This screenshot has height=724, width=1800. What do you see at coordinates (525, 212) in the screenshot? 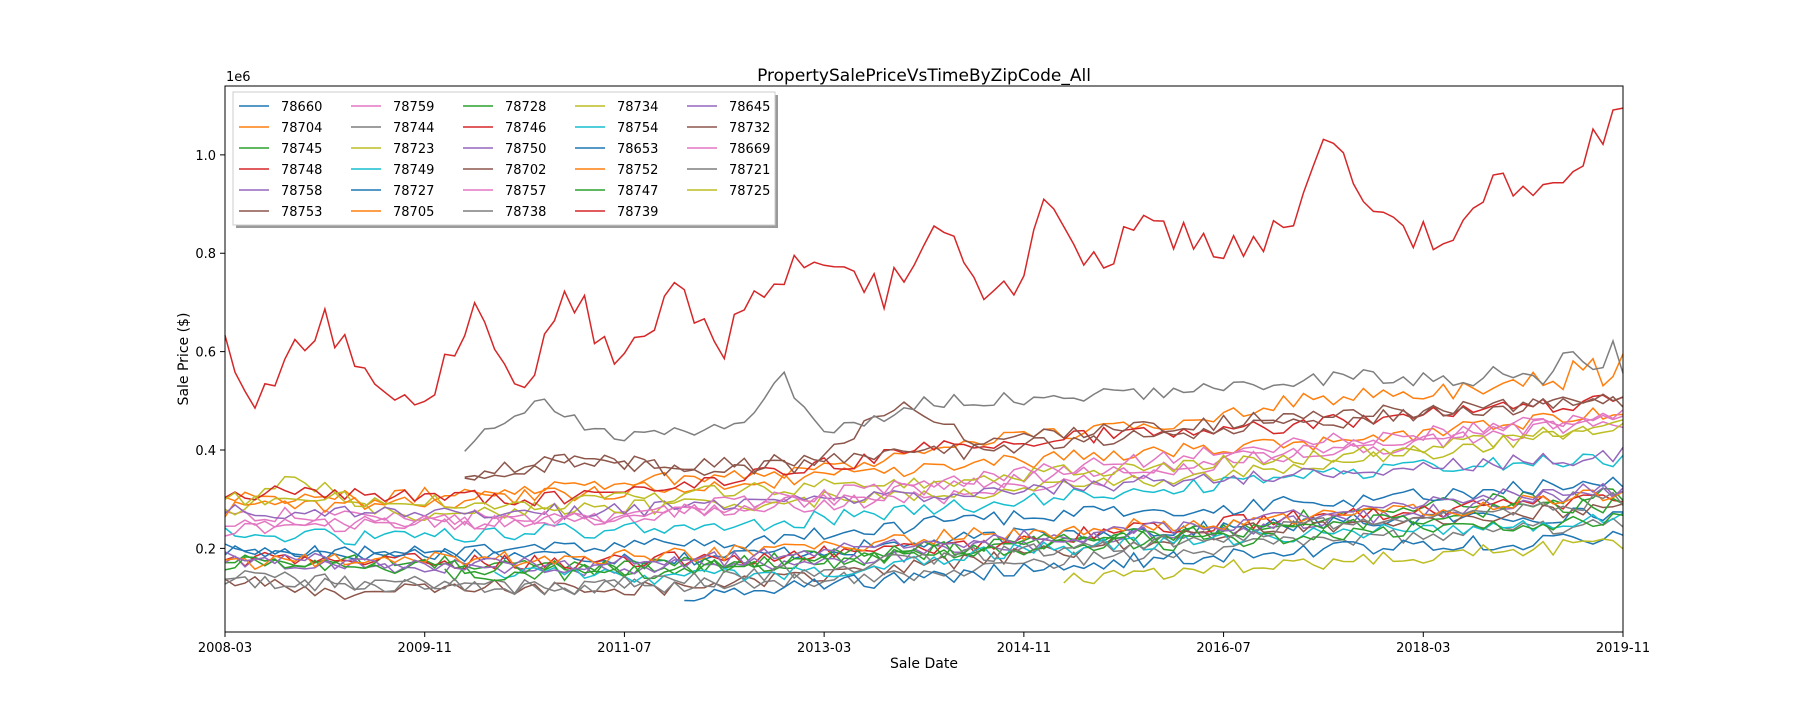
I see `legend-label: 78738` at bounding box center [525, 212].